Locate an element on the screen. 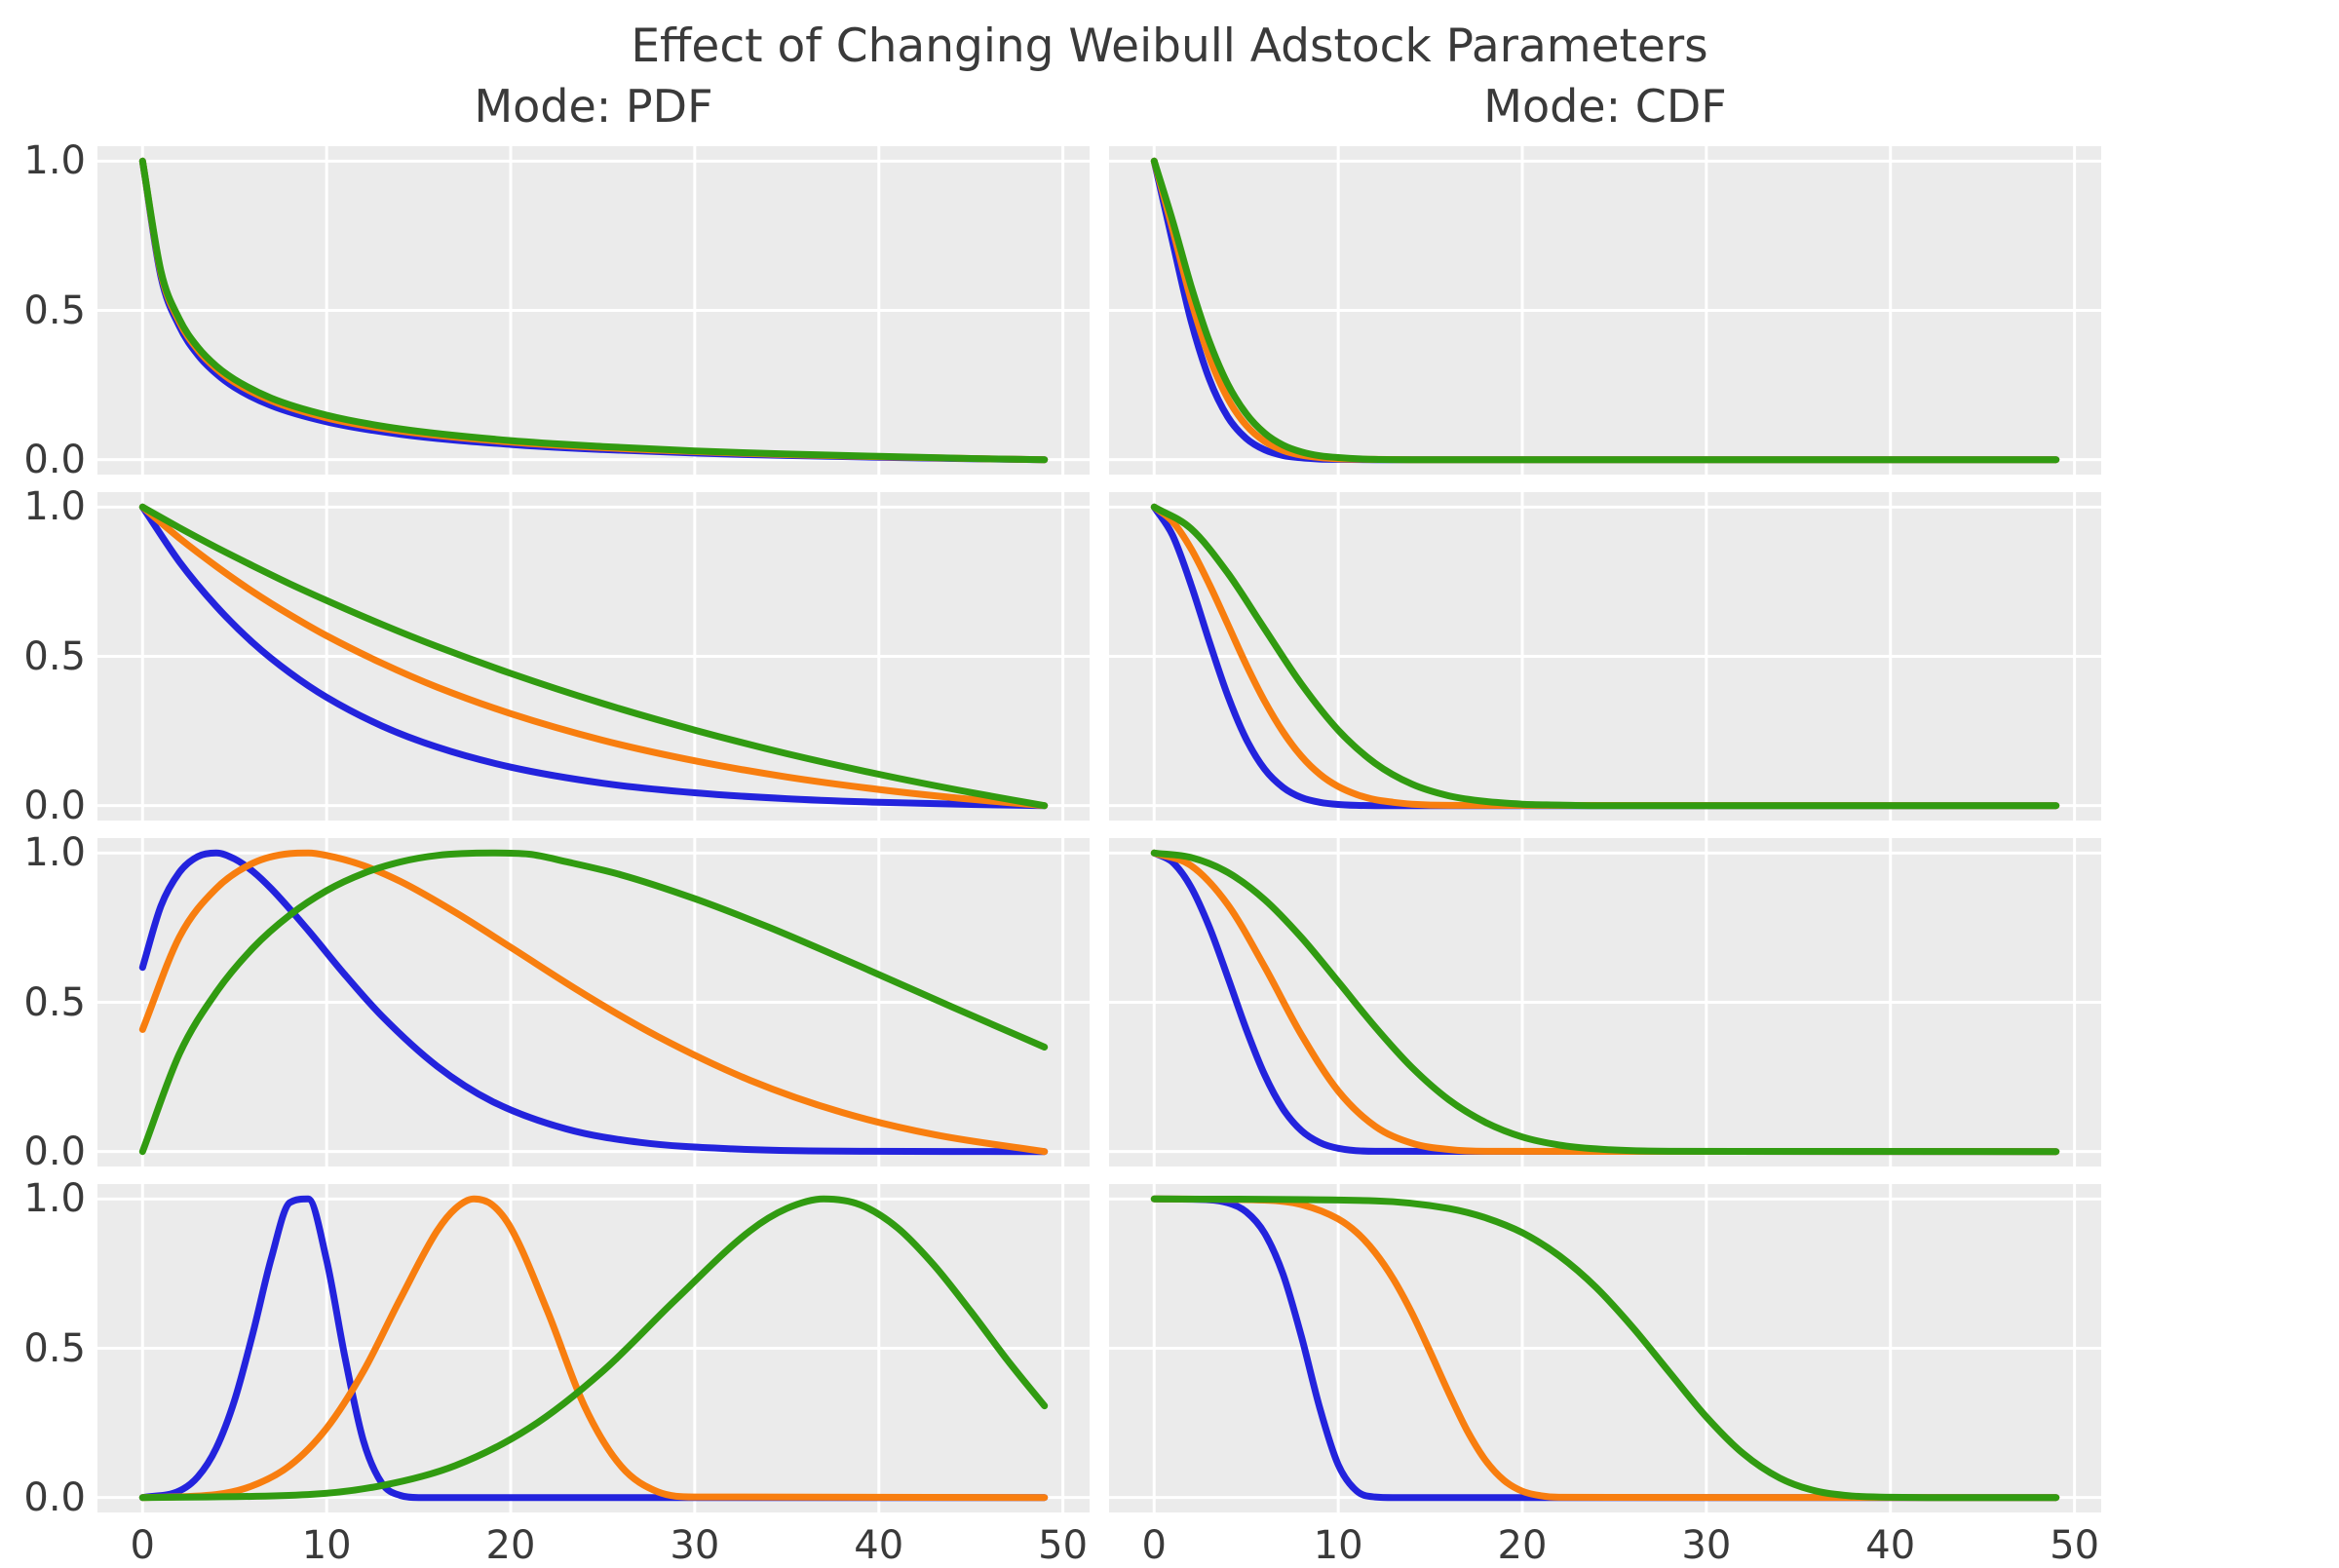 This screenshot has height=1568, width=2339. panel-row1-pdf is located at coordinates (593, 310).